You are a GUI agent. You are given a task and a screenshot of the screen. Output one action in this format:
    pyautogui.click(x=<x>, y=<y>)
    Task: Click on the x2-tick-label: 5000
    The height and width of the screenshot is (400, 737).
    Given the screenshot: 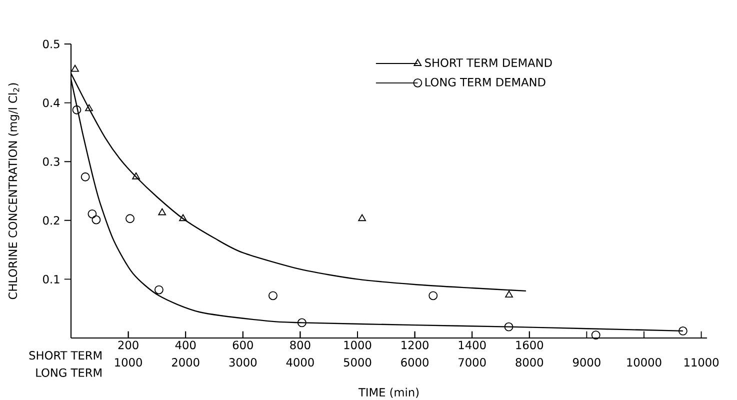 What is the action you would take?
    pyautogui.click(x=358, y=362)
    